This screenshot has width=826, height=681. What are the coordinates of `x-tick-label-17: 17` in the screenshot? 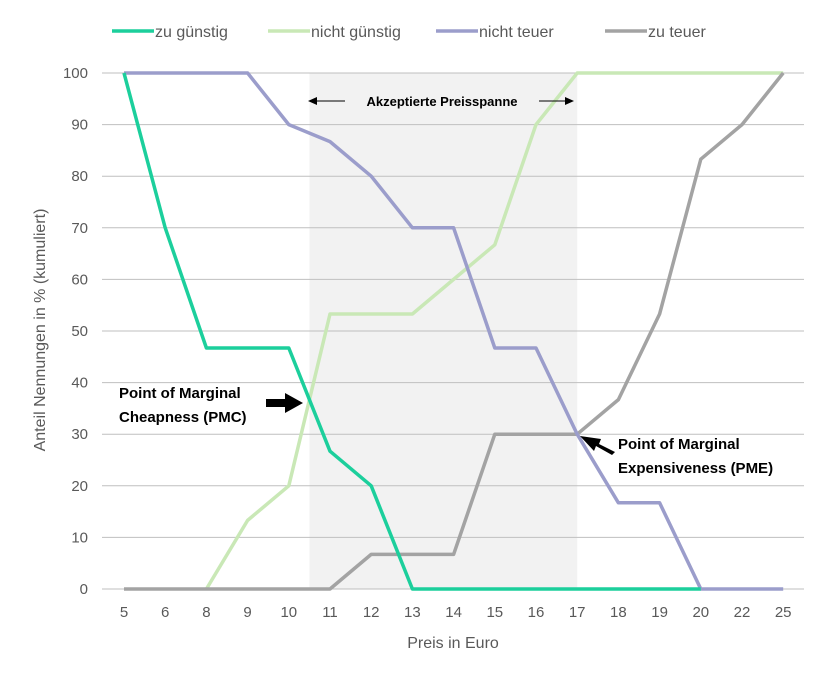 It's located at (577, 612).